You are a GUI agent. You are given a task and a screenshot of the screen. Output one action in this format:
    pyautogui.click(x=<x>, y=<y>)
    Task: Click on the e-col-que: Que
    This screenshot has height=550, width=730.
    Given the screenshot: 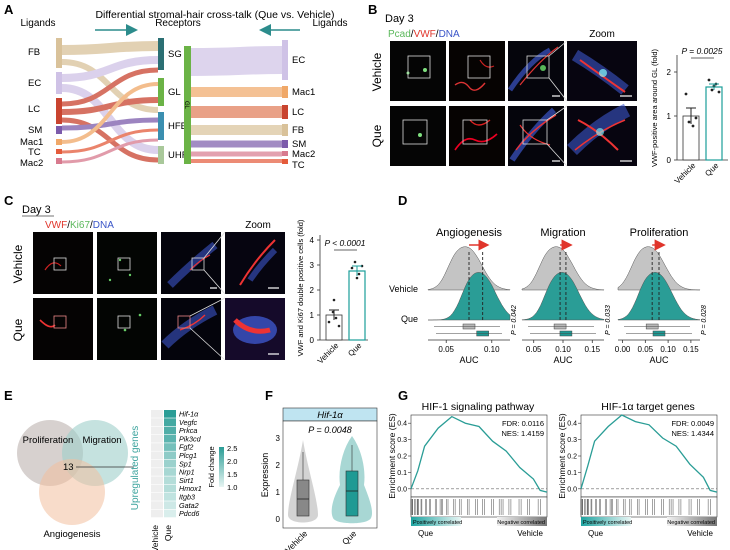 What is the action you would take?
    pyautogui.click(x=168, y=533)
    